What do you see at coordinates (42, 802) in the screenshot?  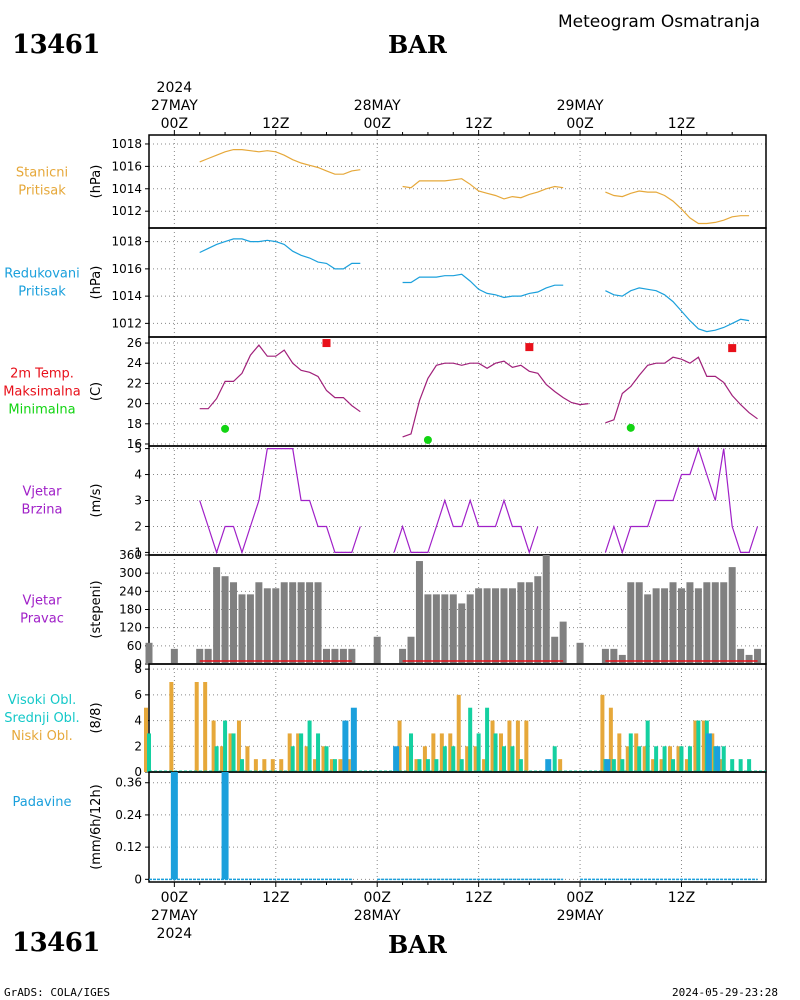 I see `panel-label: Padavine` at bounding box center [42, 802].